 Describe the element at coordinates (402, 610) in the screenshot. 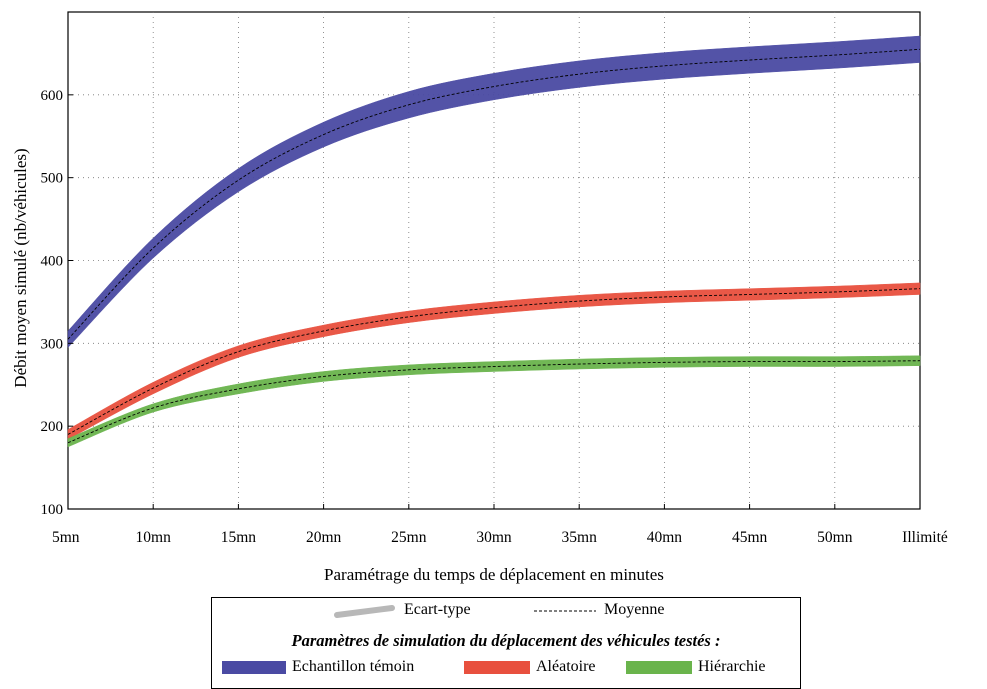

I see `legend-std: Ecart-type` at that location.